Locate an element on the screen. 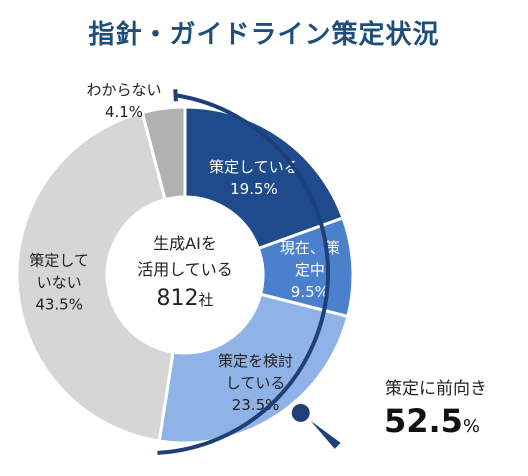  slice-0-value: 19.5% is located at coordinates (254, 189).